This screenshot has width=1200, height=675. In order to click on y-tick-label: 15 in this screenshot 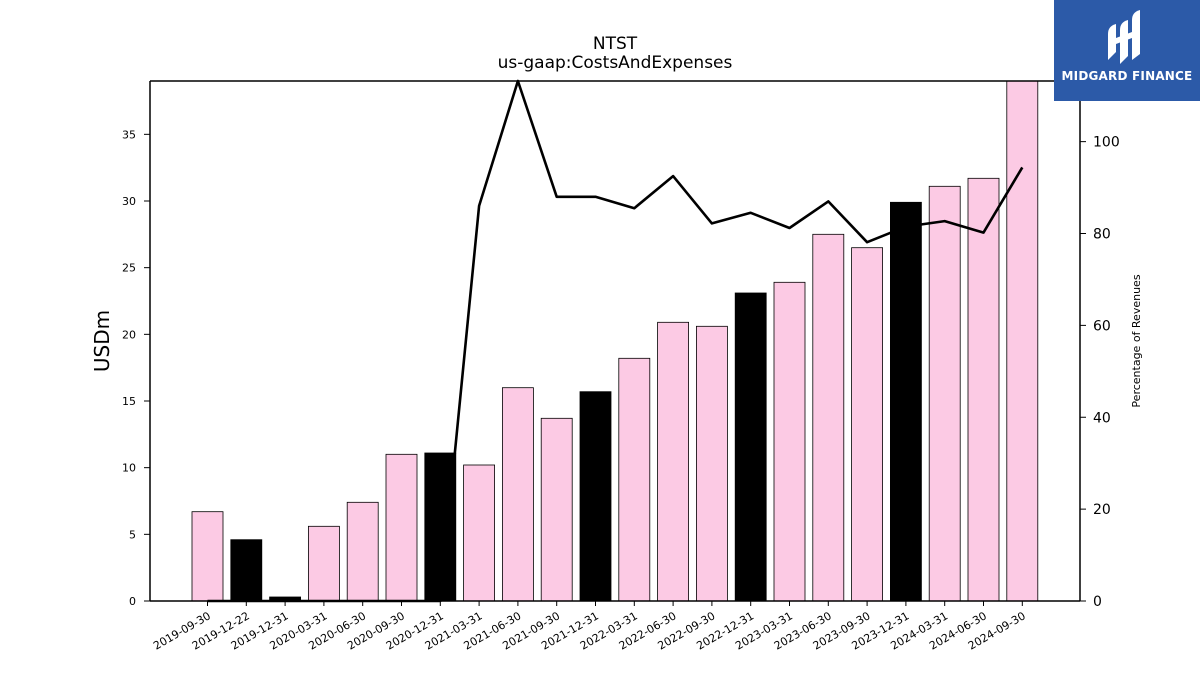, I will do `click(129, 401)`.